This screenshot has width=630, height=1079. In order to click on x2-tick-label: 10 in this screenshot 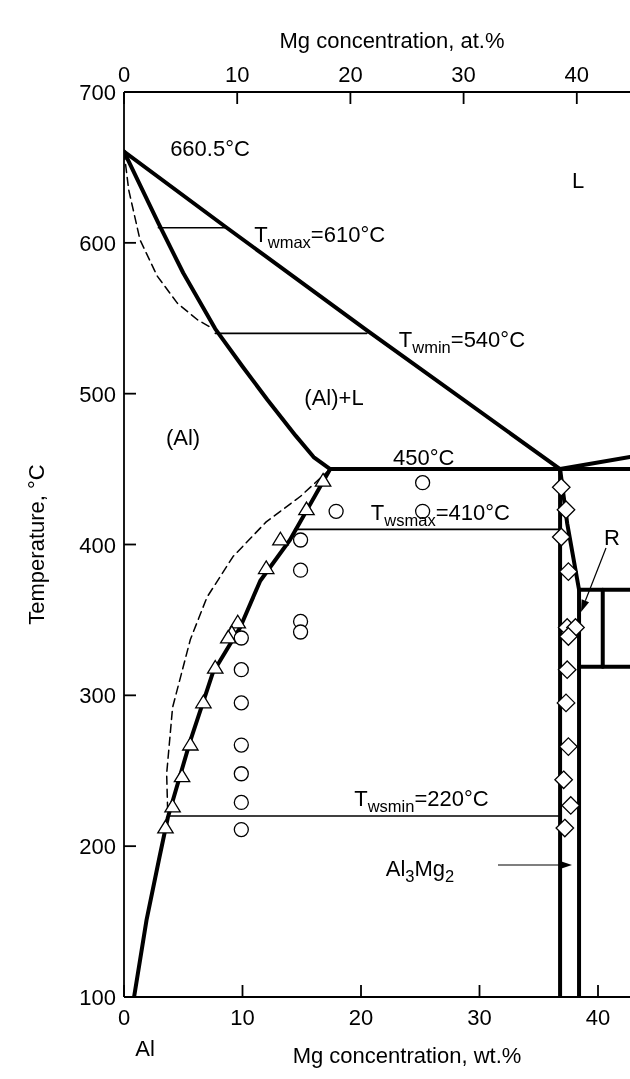, I will do `click(237, 74)`.